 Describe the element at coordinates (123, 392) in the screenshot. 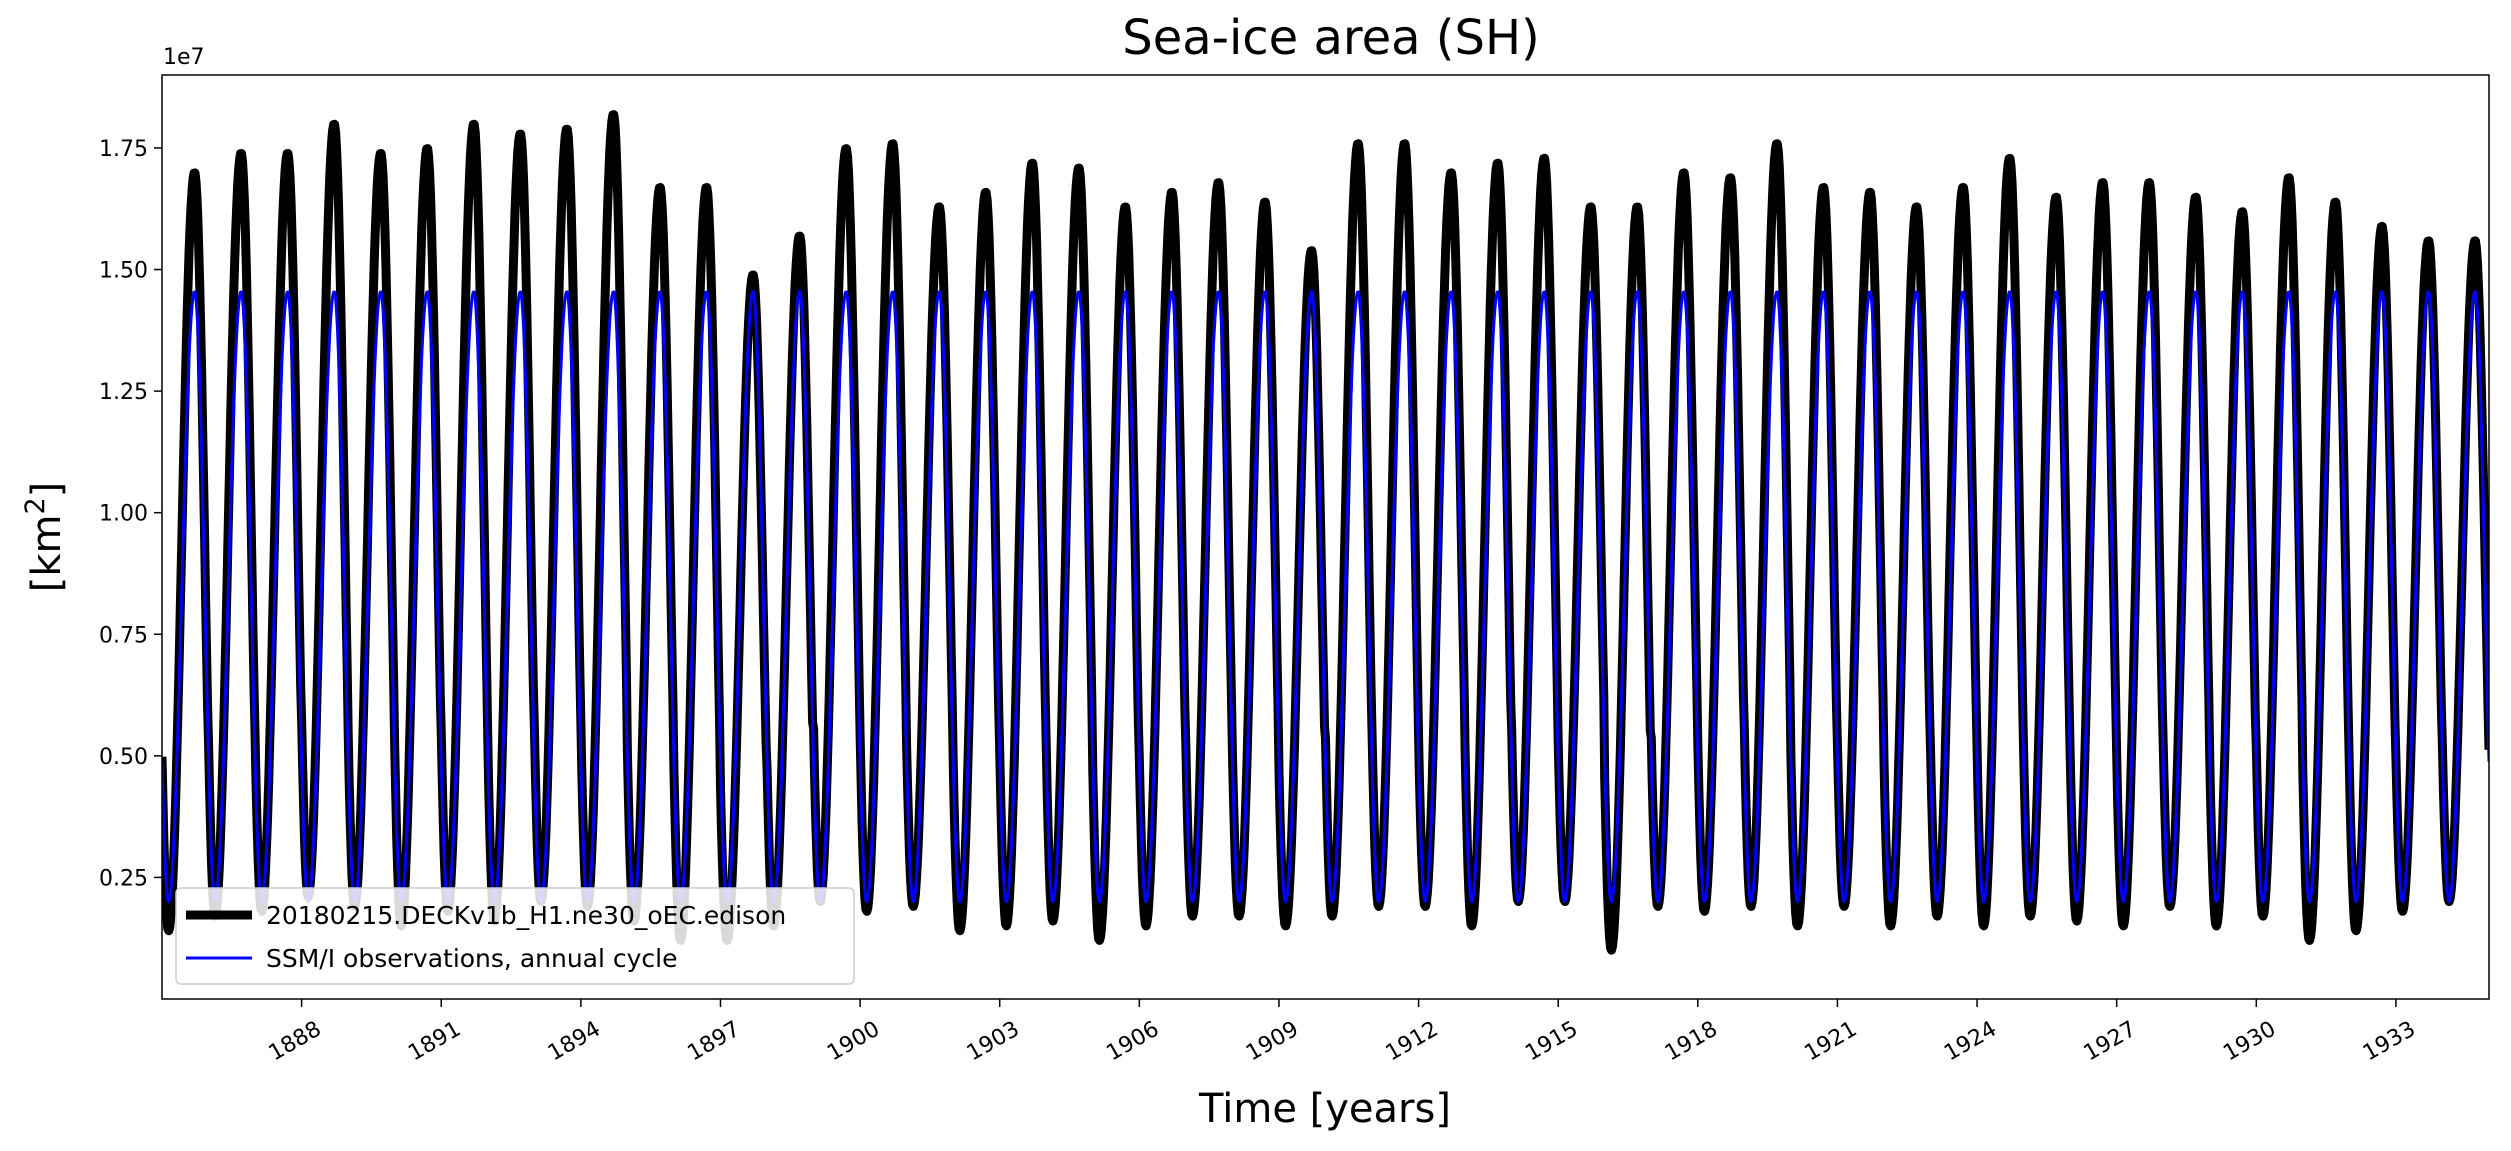

I see `y-tick-label: 1.25` at that location.